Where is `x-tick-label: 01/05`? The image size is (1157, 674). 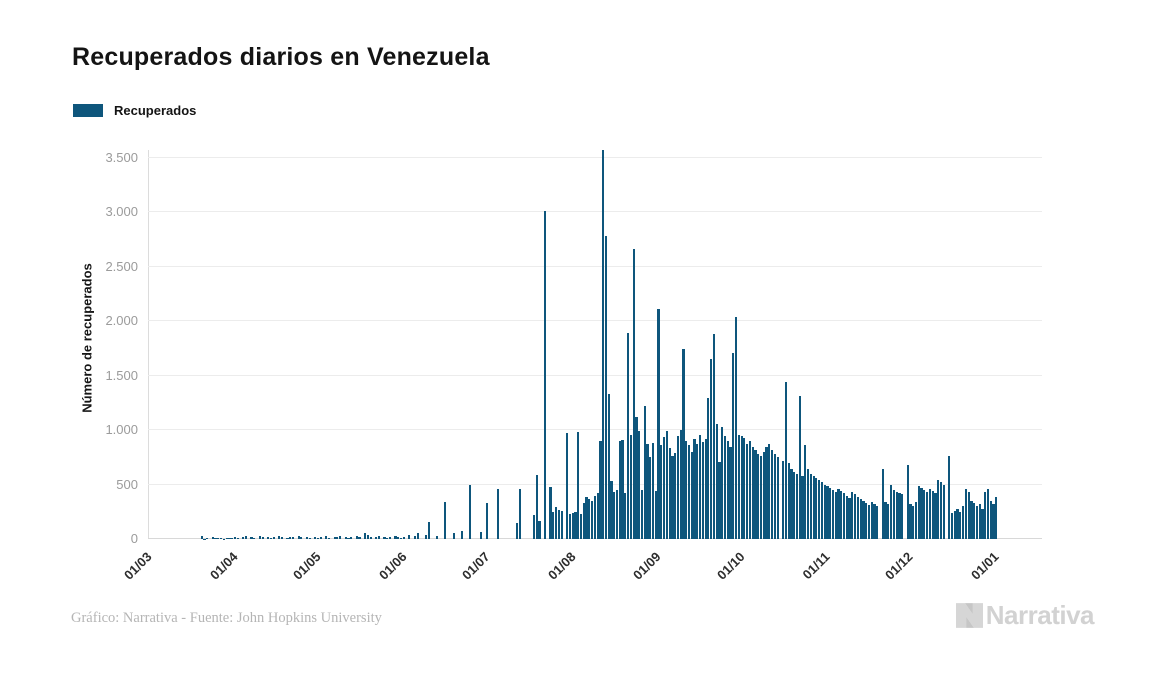
x-tick-label: 01/05 is located at coordinates (306, 566).